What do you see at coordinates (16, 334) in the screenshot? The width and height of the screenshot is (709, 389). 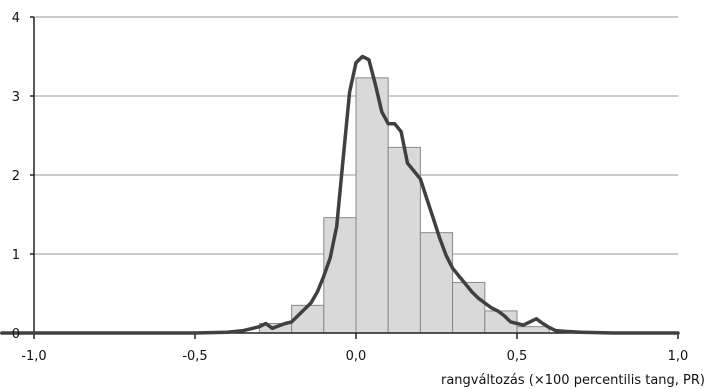 I see `y-tick-label-0: 0` at bounding box center [16, 334].